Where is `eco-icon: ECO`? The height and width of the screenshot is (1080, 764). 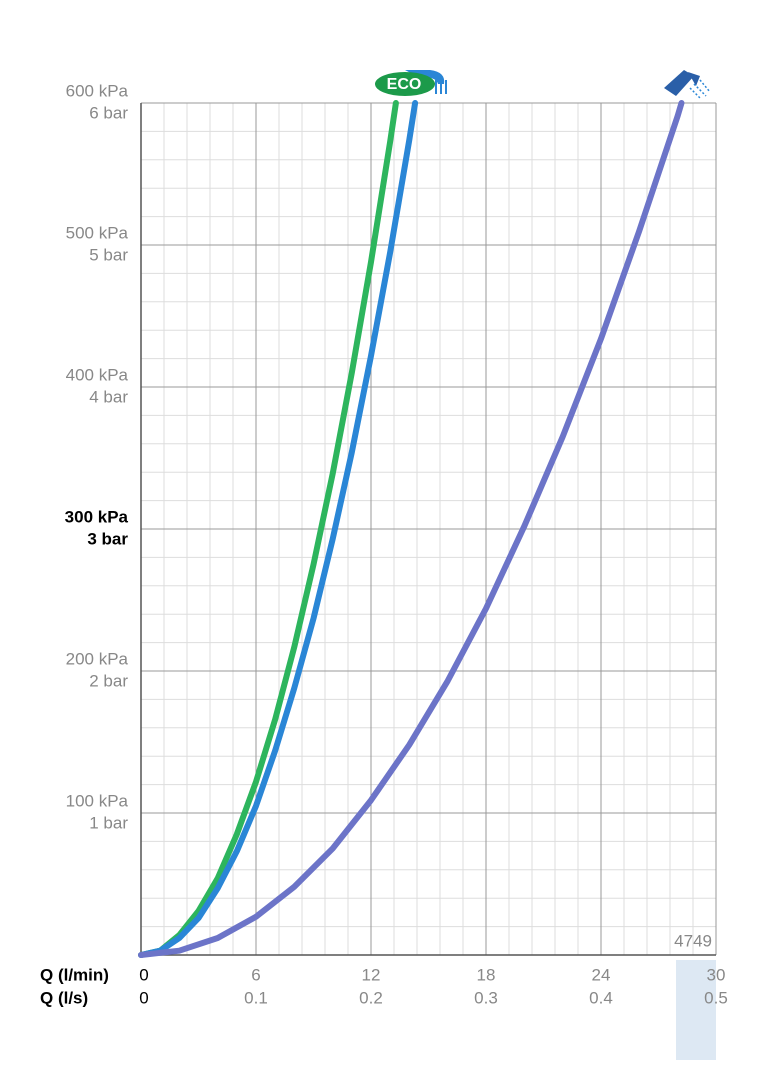 eco-icon: ECO is located at coordinates (411, 83).